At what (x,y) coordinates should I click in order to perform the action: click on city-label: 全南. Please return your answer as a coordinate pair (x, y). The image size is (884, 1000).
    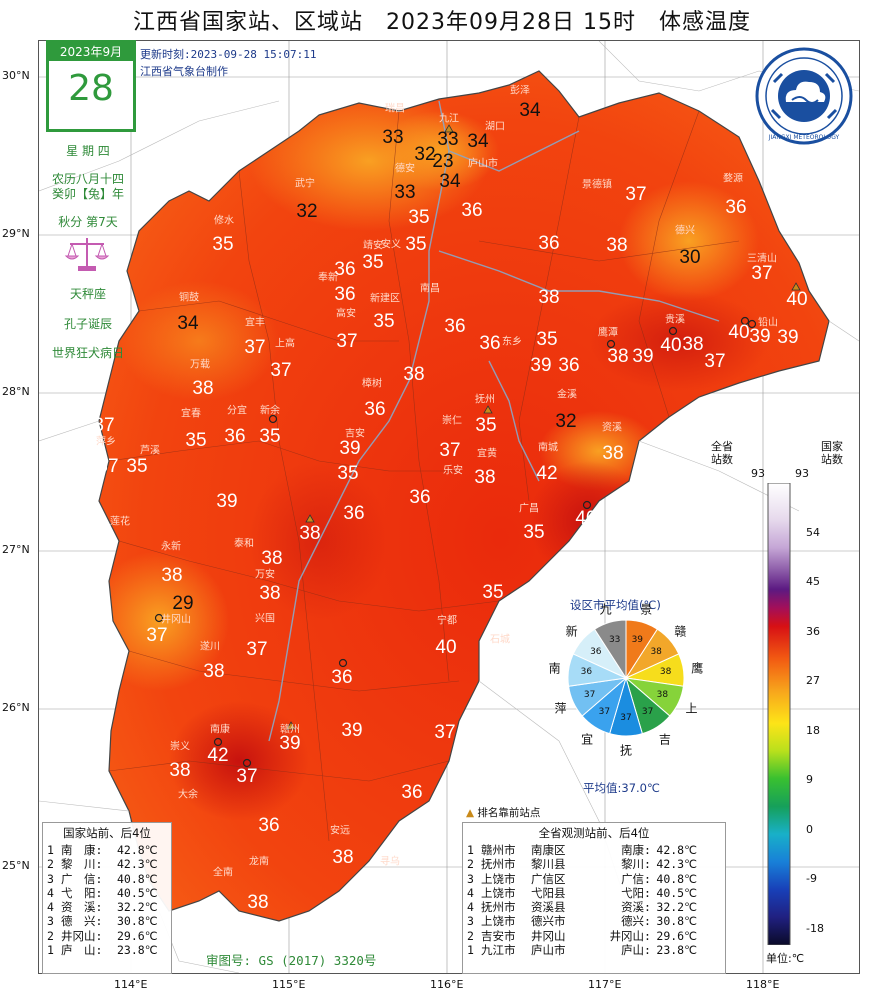
    Looking at the image, I should click on (223, 873).